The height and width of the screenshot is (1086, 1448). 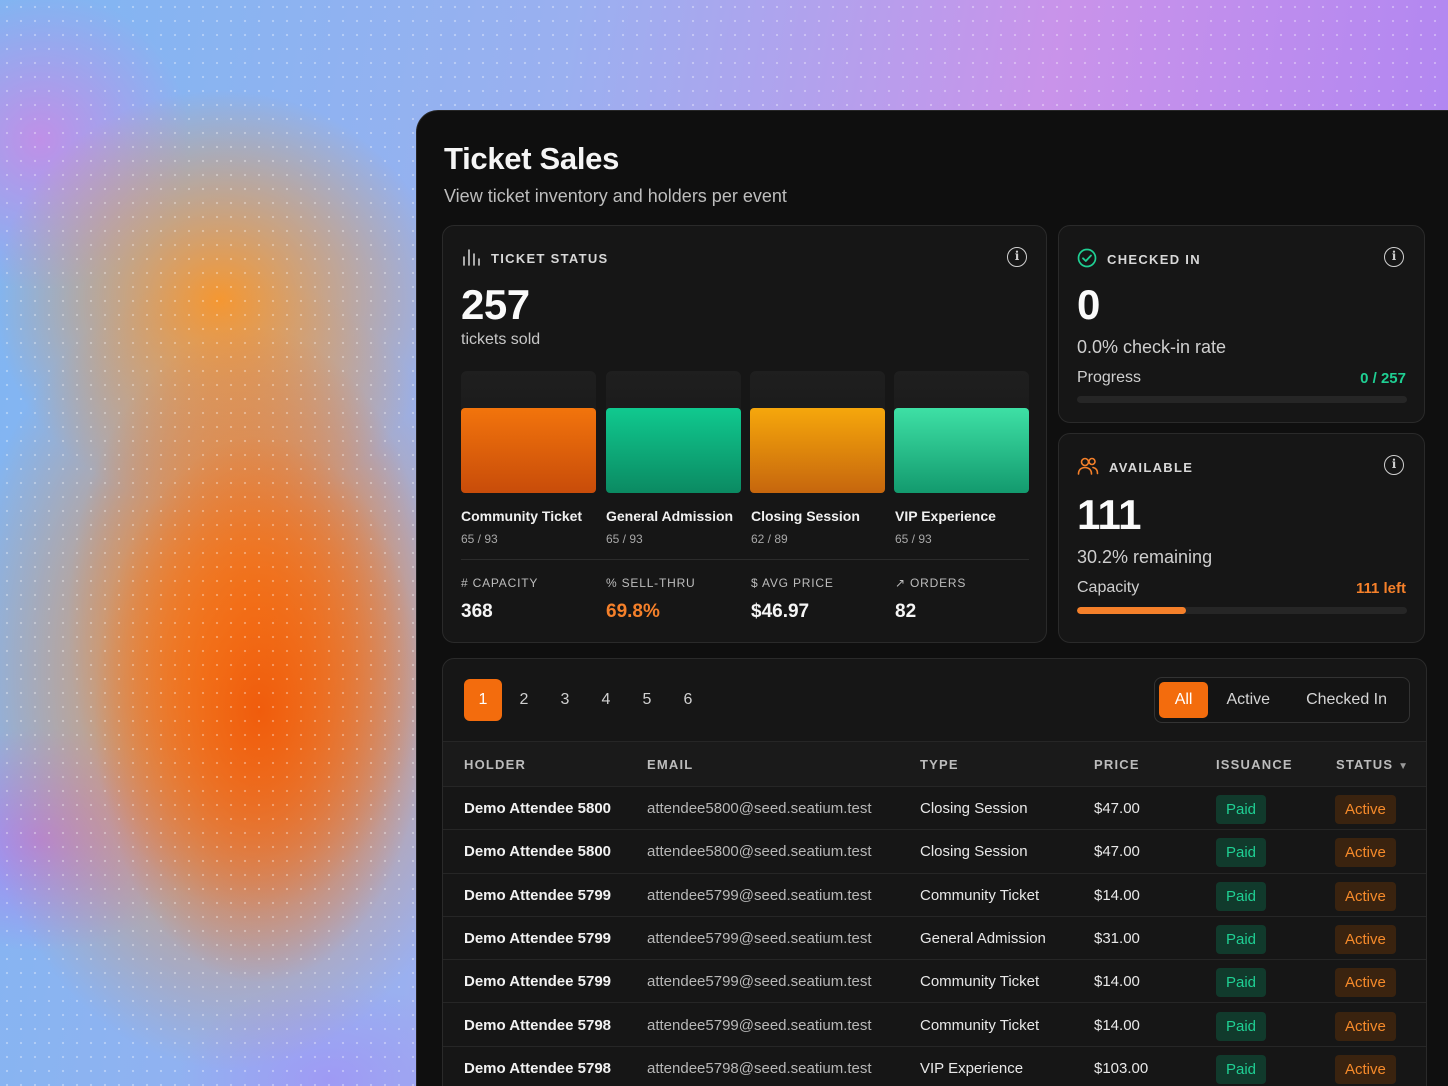 What do you see at coordinates (1242, 399) in the screenshot?
I see `check-in-progress-bar` at bounding box center [1242, 399].